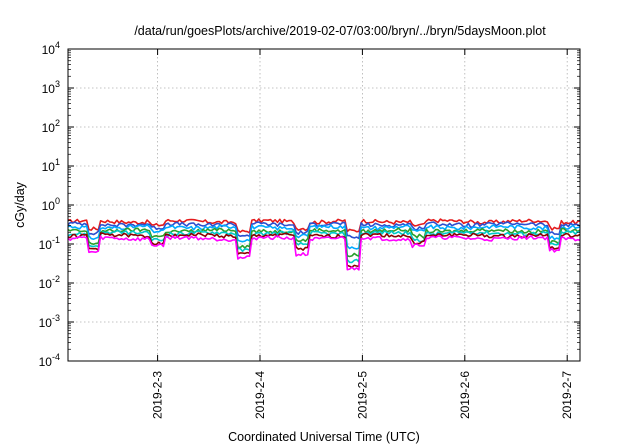 The width and height of the screenshot is (640, 448). I want to click on x-axis-label: Coordinated Universal Time (UTC), so click(324, 437).